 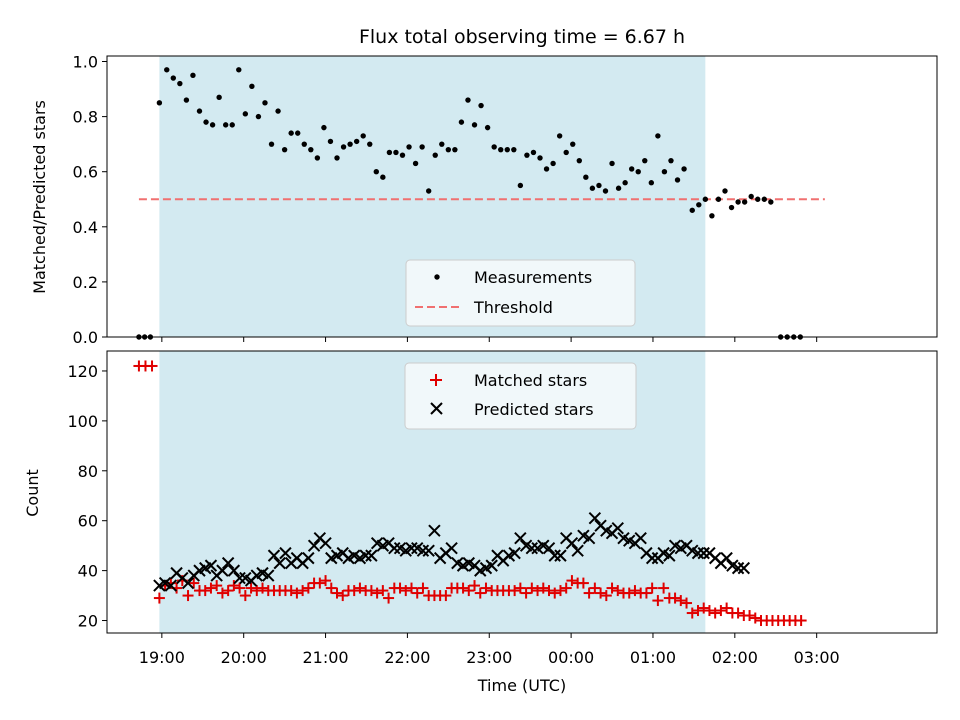 What do you see at coordinates (88, 471) in the screenshot?
I see `y-tick-label: 80` at bounding box center [88, 471].